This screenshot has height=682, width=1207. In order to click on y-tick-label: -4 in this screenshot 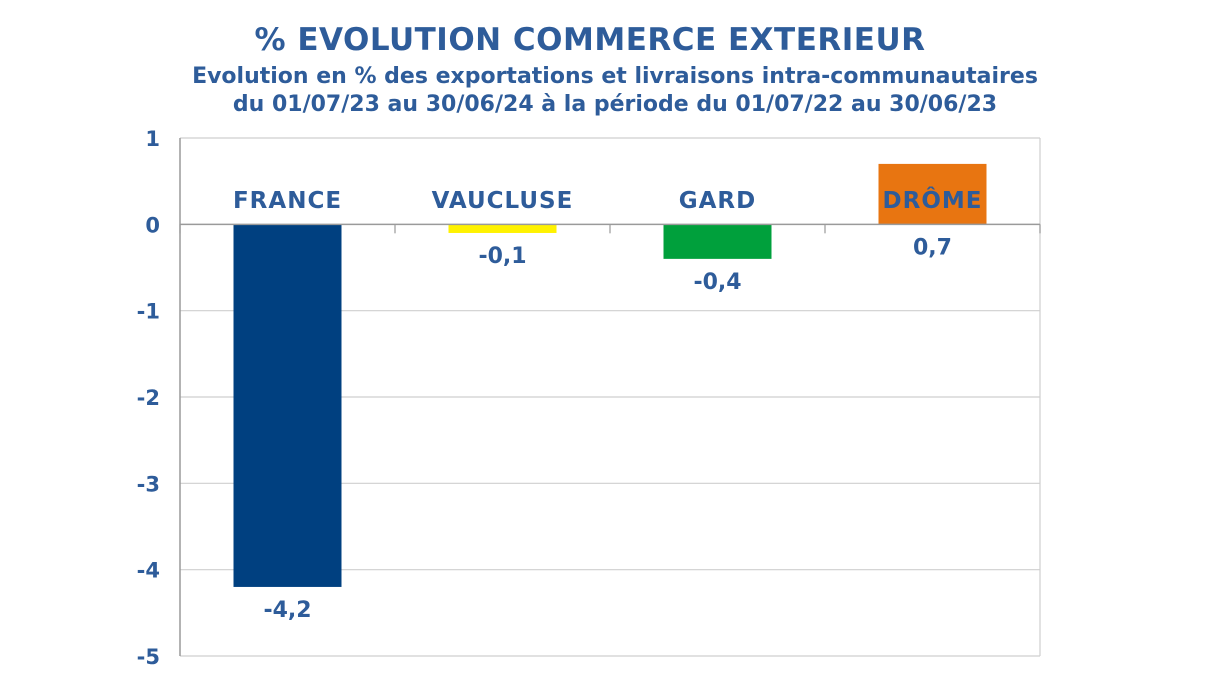, I will do `click(148, 571)`.